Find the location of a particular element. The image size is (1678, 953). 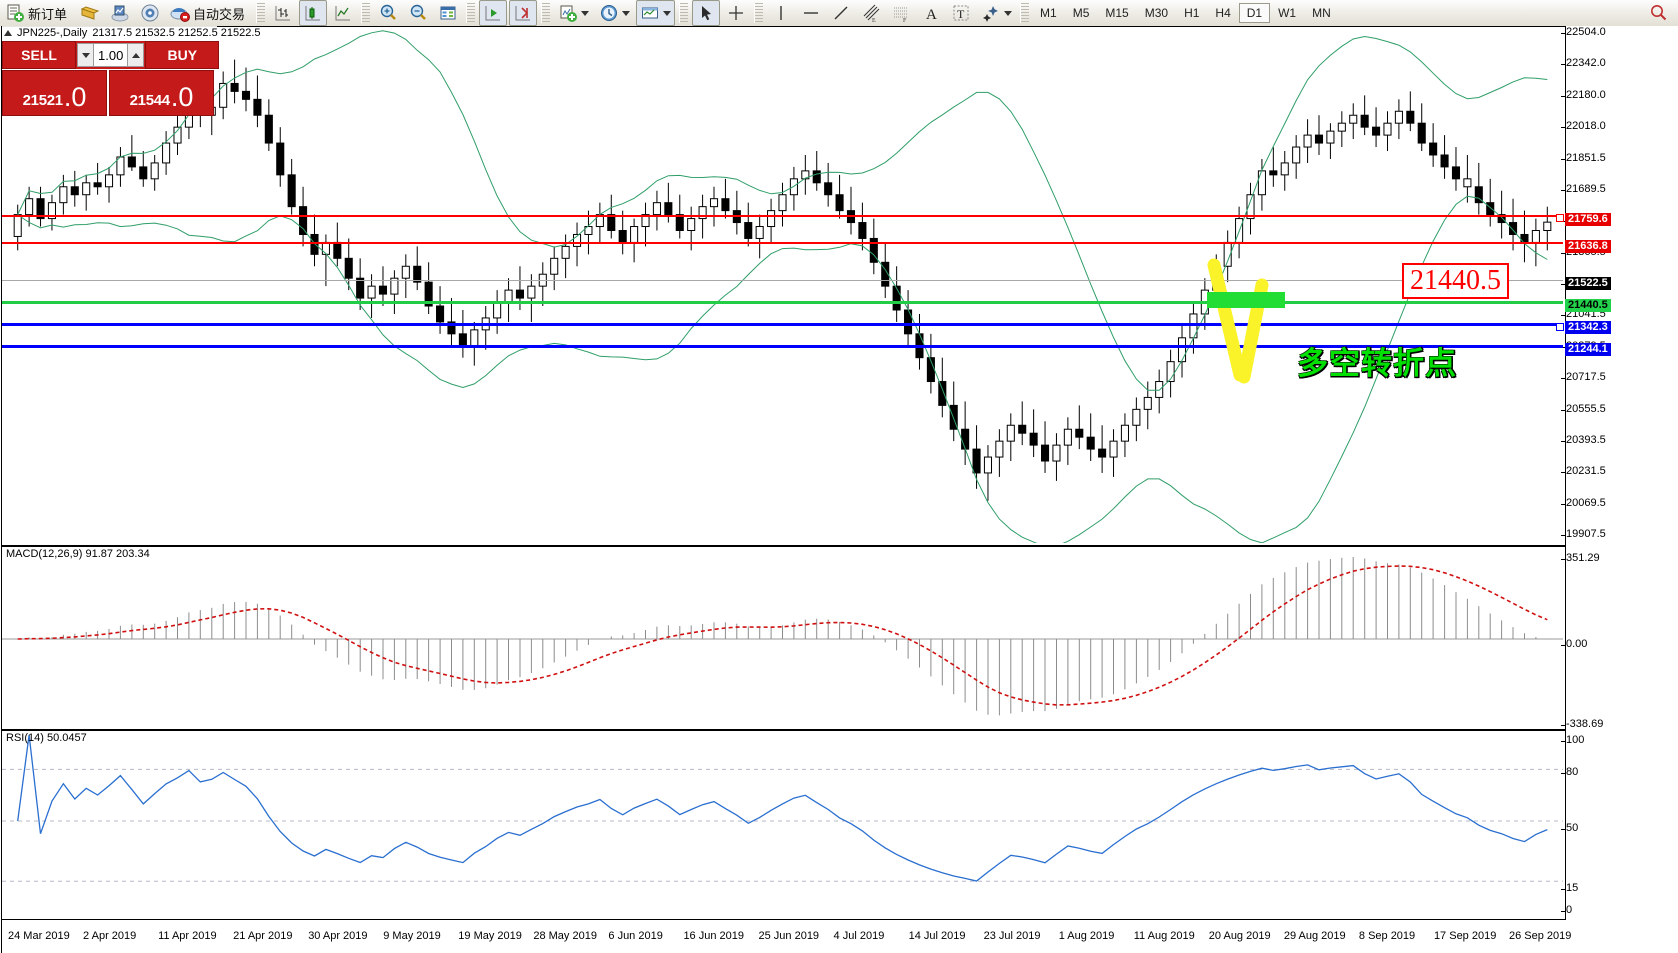

vertical-line-icon is located at coordinates (781, 13).